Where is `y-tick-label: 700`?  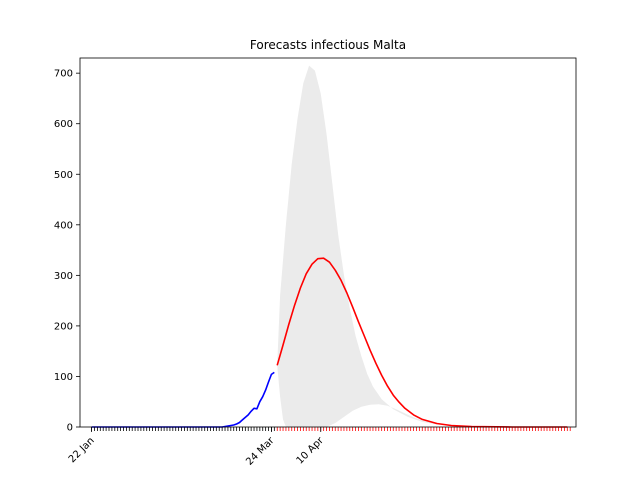 y-tick-label: 700 is located at coordinates (63, 74).